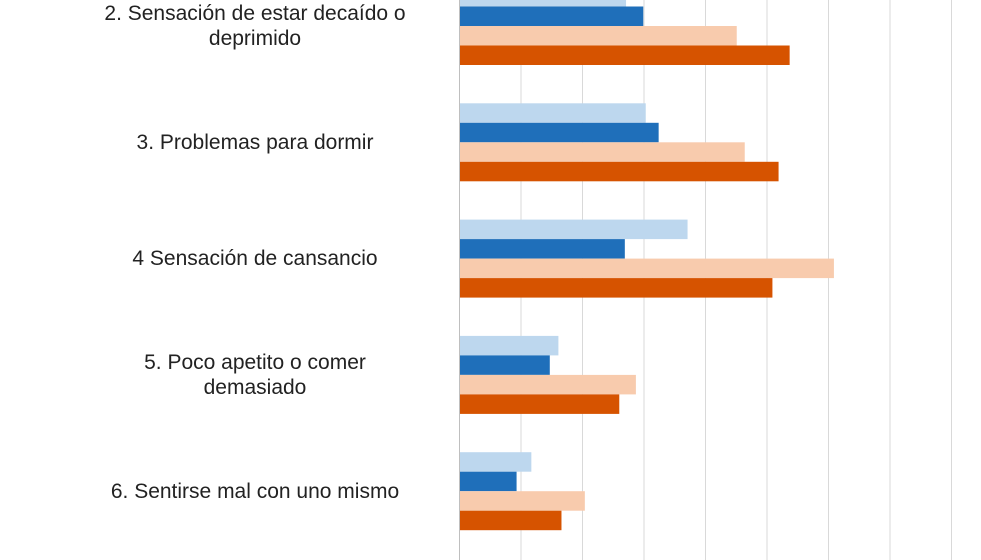 Image resolution: width=981 pixels, height=560 pixels. Describe the element at coordinates (511, 520) in the screenshot. I see `bar-cat5-series4` at that location.